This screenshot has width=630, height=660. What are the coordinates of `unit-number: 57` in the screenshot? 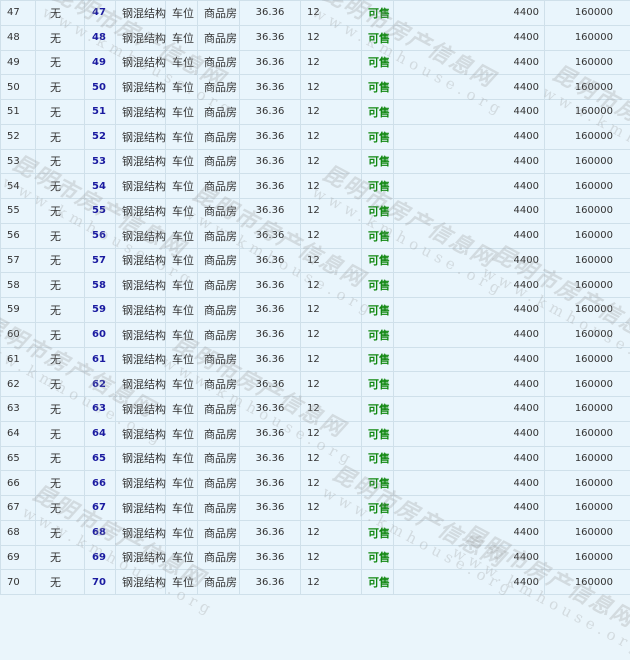 It's located at (18, 260).